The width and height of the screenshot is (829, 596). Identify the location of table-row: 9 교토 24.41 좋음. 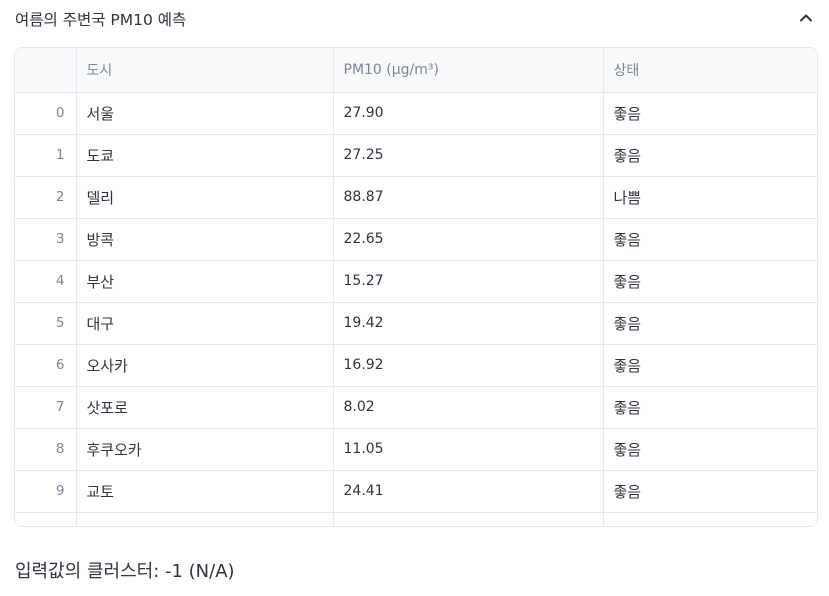
(416, 491).